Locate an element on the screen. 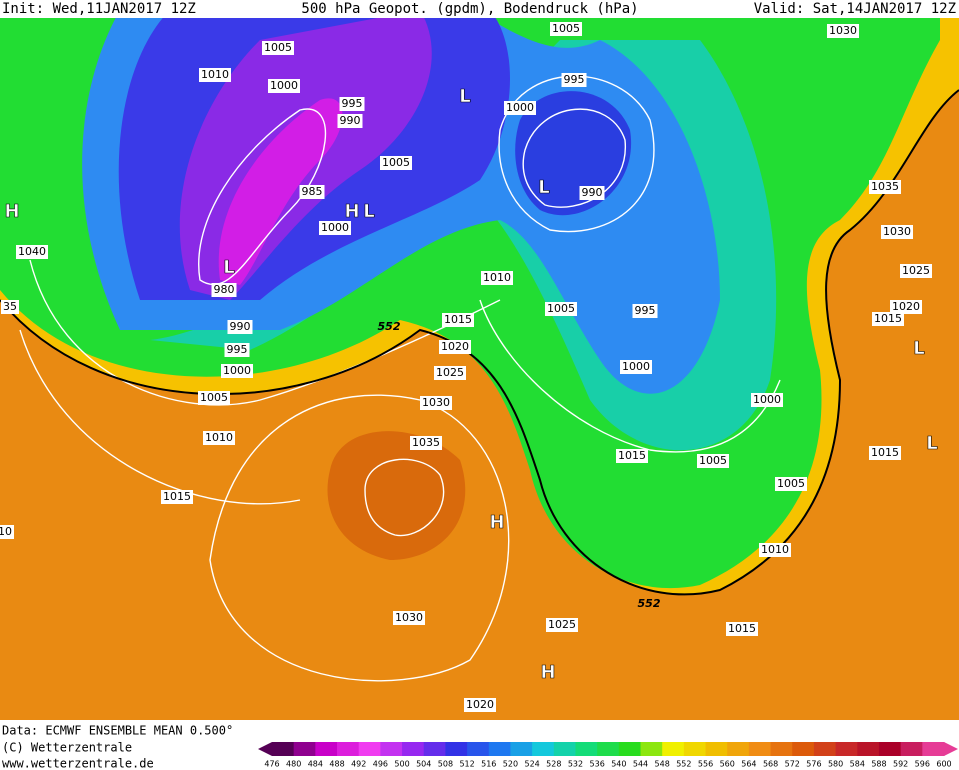  geopotential-label: 552 is located at coordinates (389, 326).